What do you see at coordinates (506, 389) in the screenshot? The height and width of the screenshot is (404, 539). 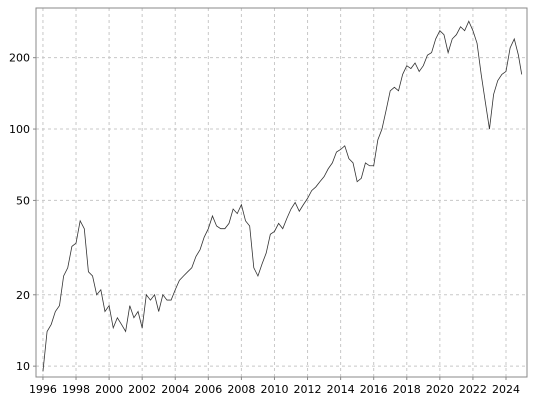 I see `x-tick-label: 2024` at bounding box center [506, 389].